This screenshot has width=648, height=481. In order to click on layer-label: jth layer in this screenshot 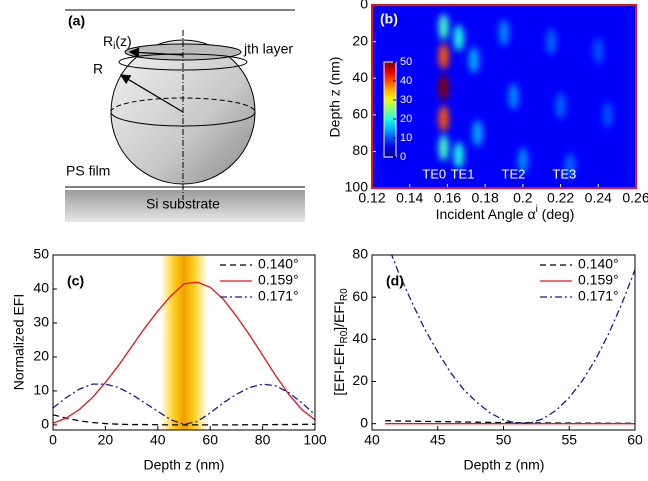, I will do `click(268, 49)`.